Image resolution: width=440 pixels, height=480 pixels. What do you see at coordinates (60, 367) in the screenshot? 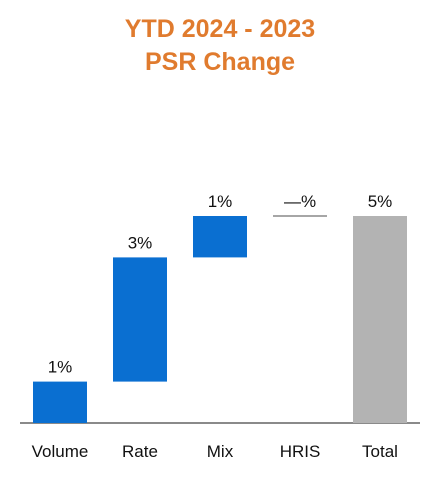
I see `data-label-volume: 1%` at bounding box center [60, 367].